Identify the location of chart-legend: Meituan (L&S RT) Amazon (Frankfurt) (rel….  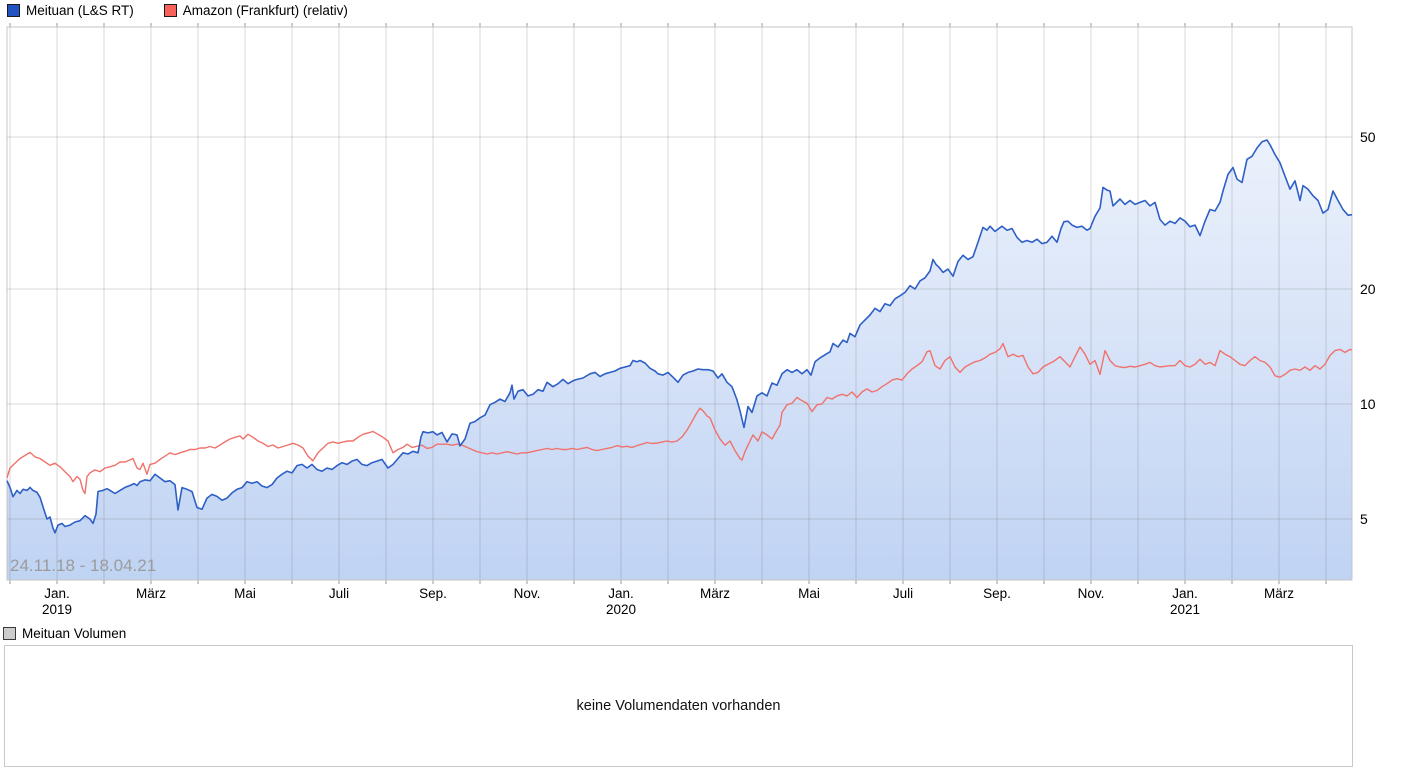
(177, 10).